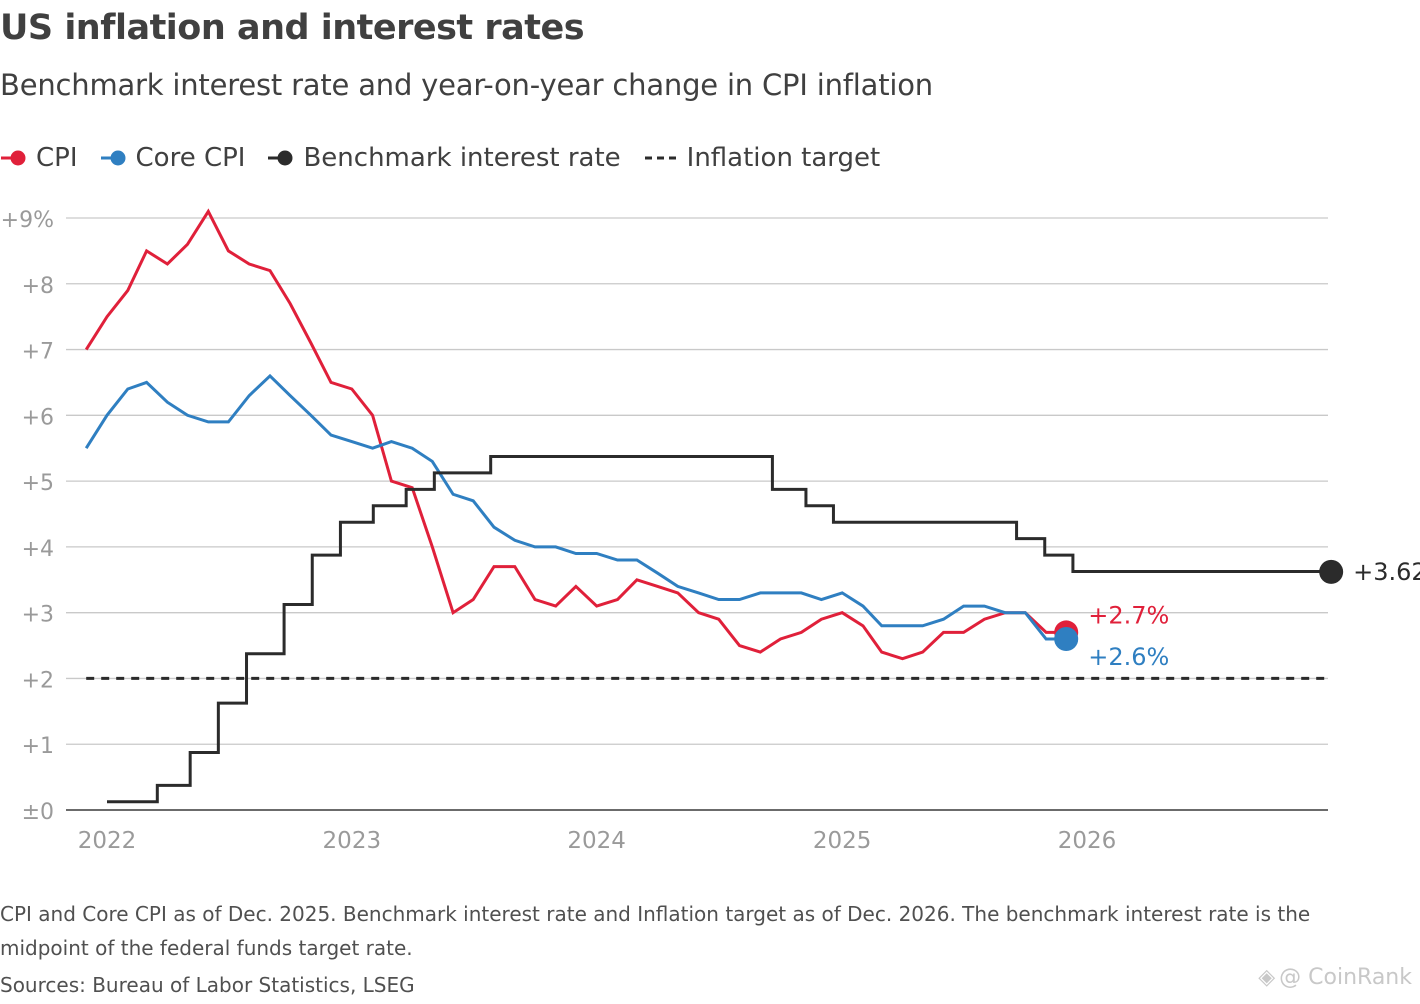 Image resolution: width=1420 pixels, height=1004 pixels. I want to click on x-tick-label: 2023, so click(352, 841).